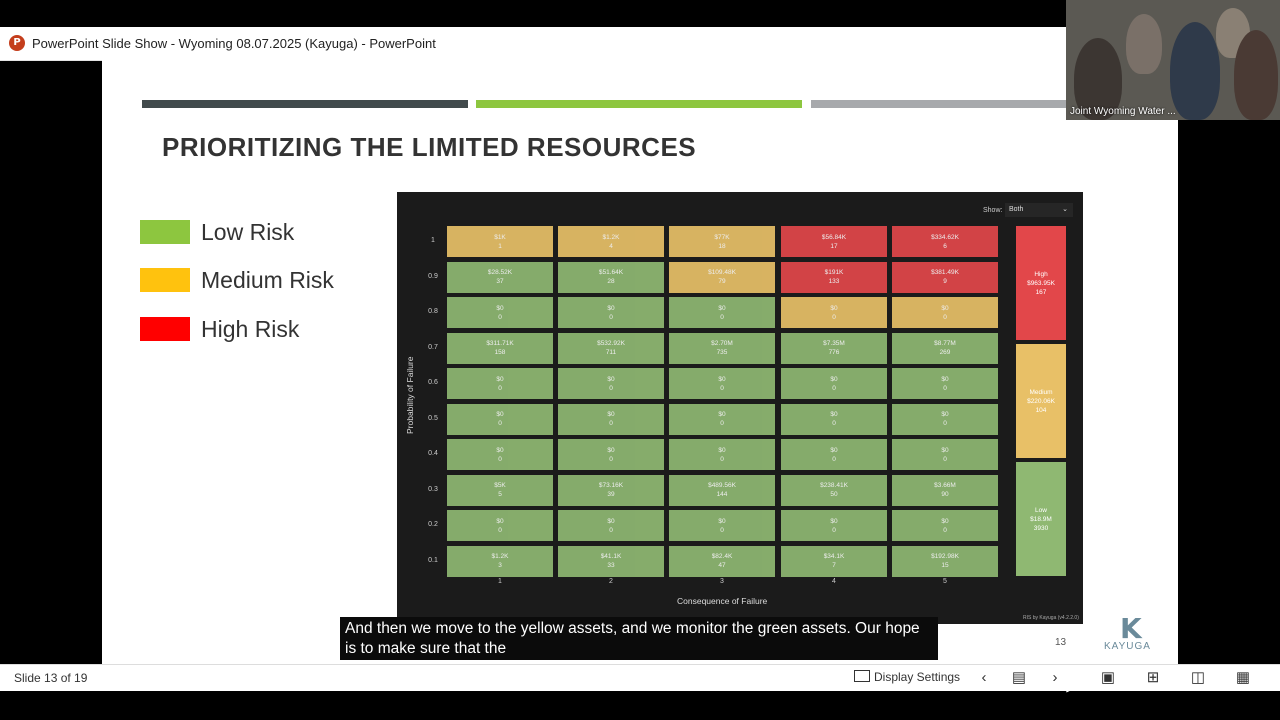  I want to click on slide-show-button: ▦, so click(1243, 678).